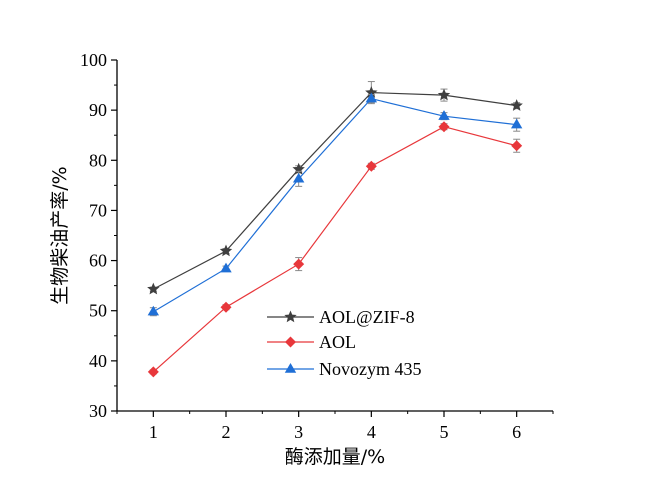  Describe the element at coordinates (311, 342) in the screenshot. I see `legend-item: AOL` at that location.